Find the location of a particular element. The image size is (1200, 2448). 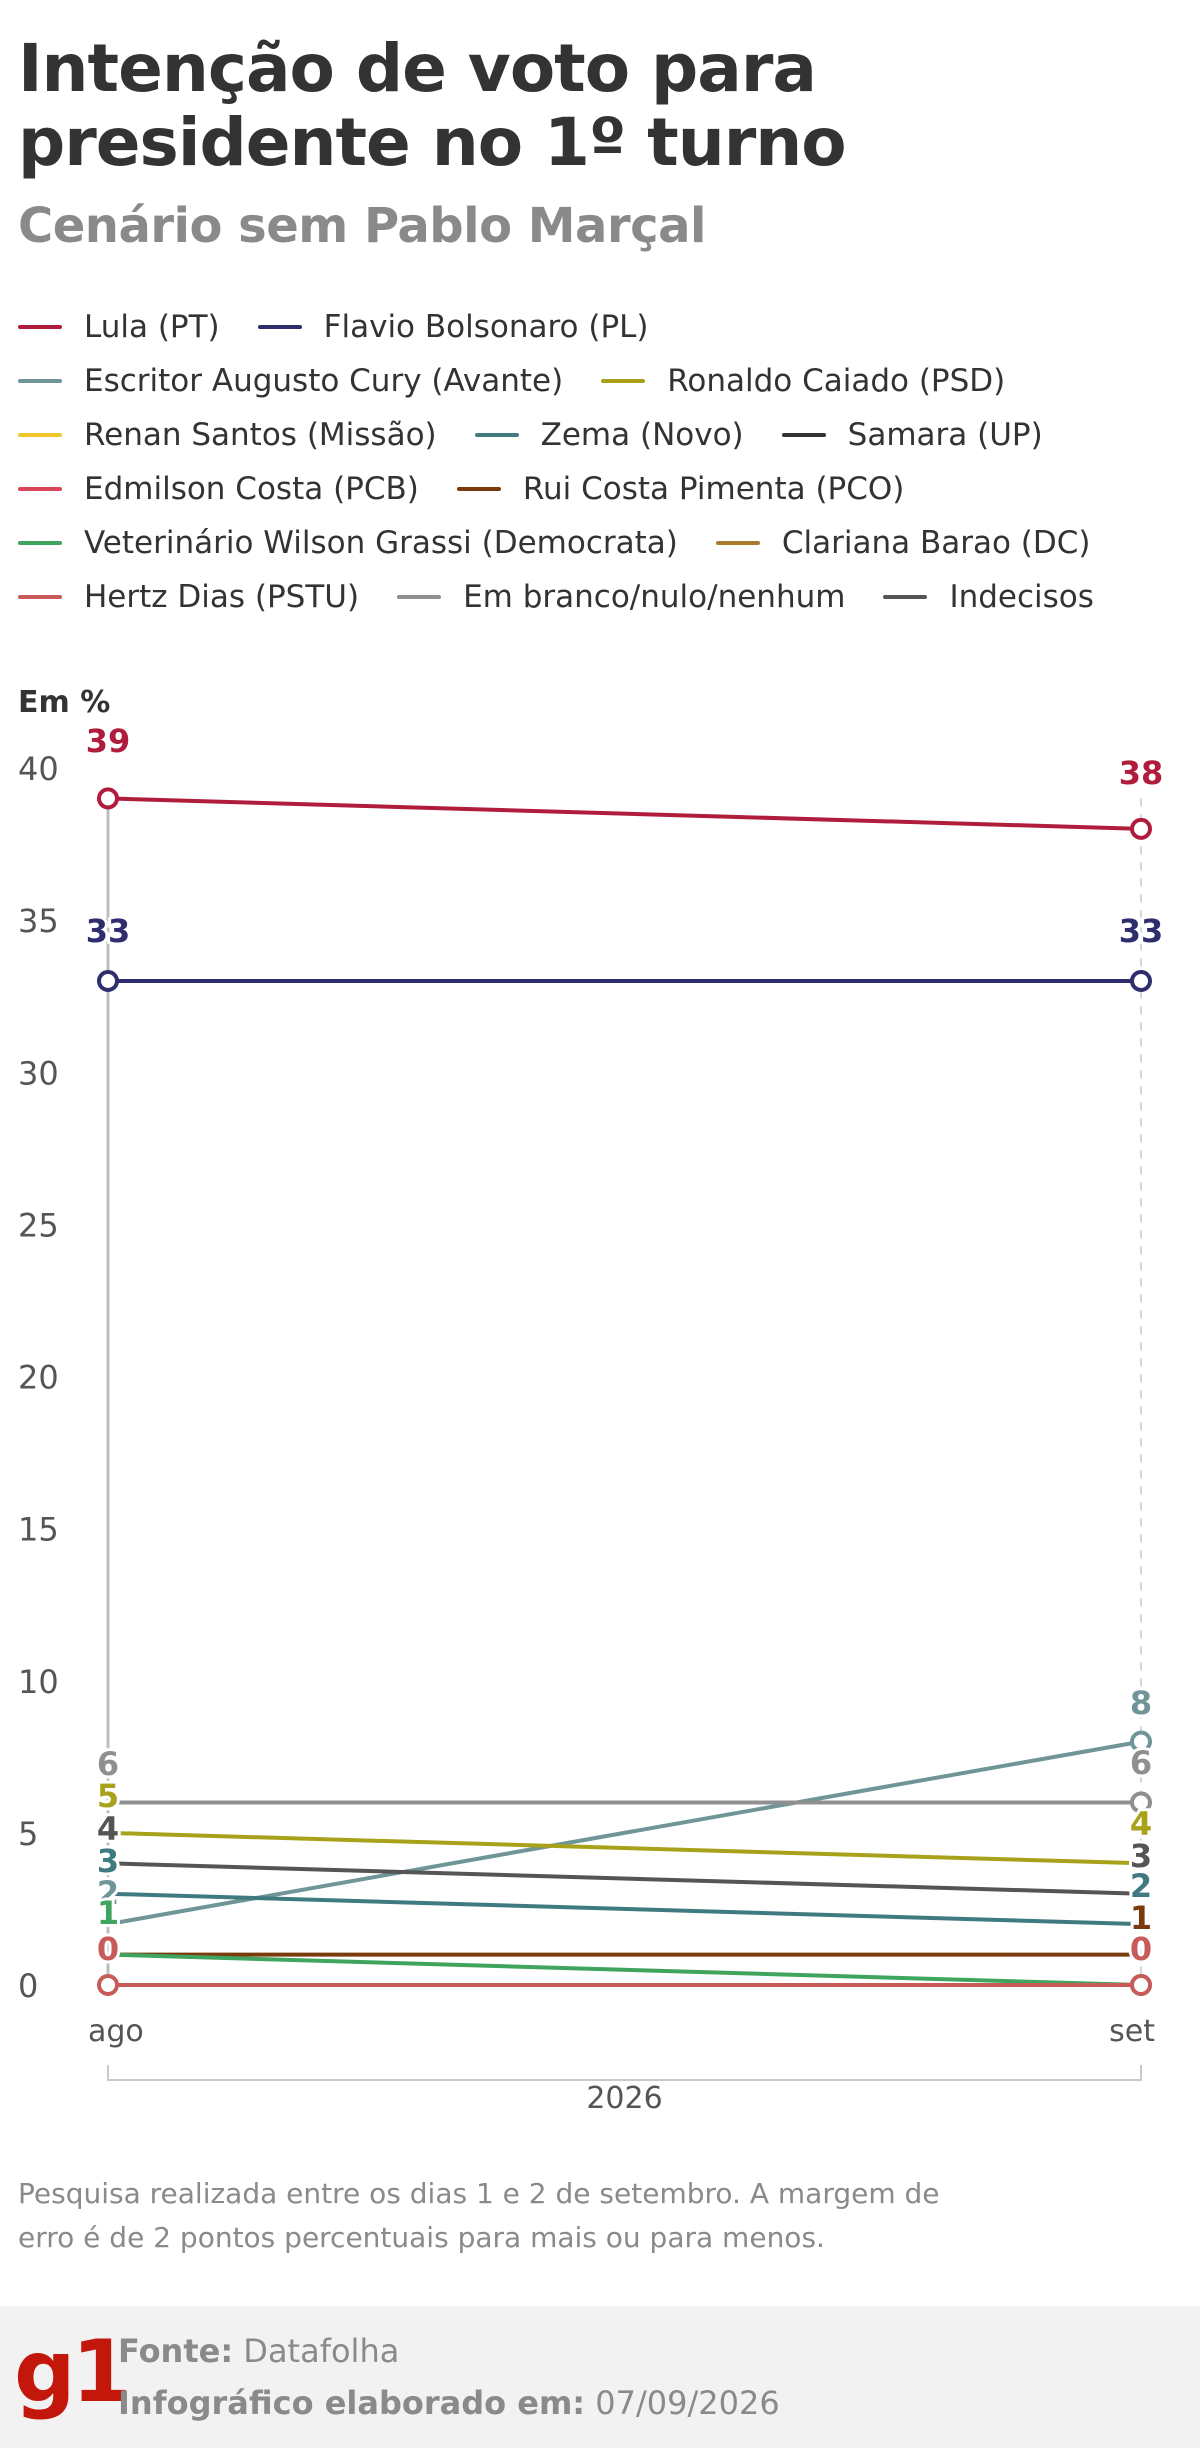

source-label: Fonte: is located at coordinates (176, 2351).